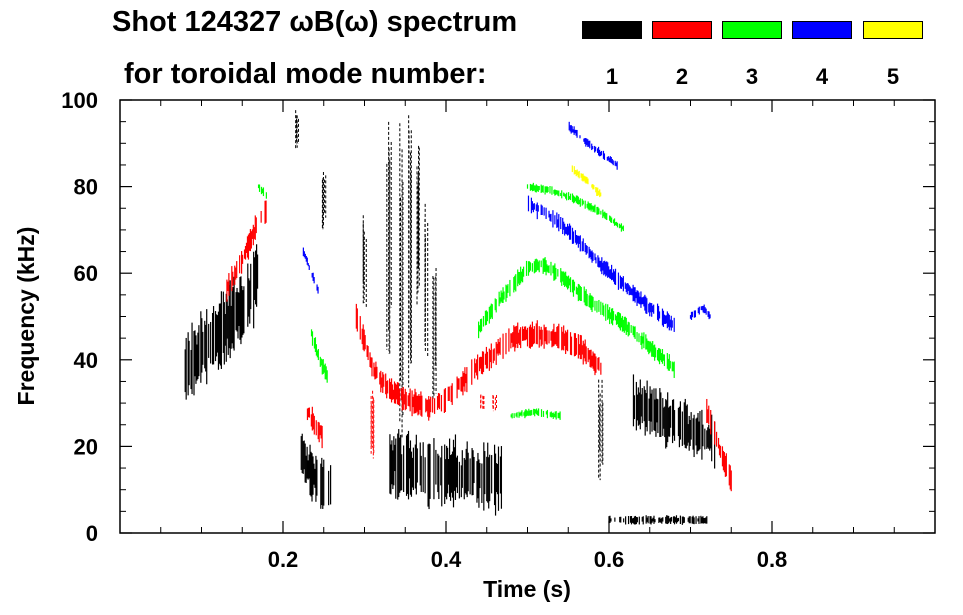 This screenshot has width=963, height=615. What do you see at coordinates (86, 273) in the screenshot?
I see `y-tick-label: 60` at bounding box center [86, 273].